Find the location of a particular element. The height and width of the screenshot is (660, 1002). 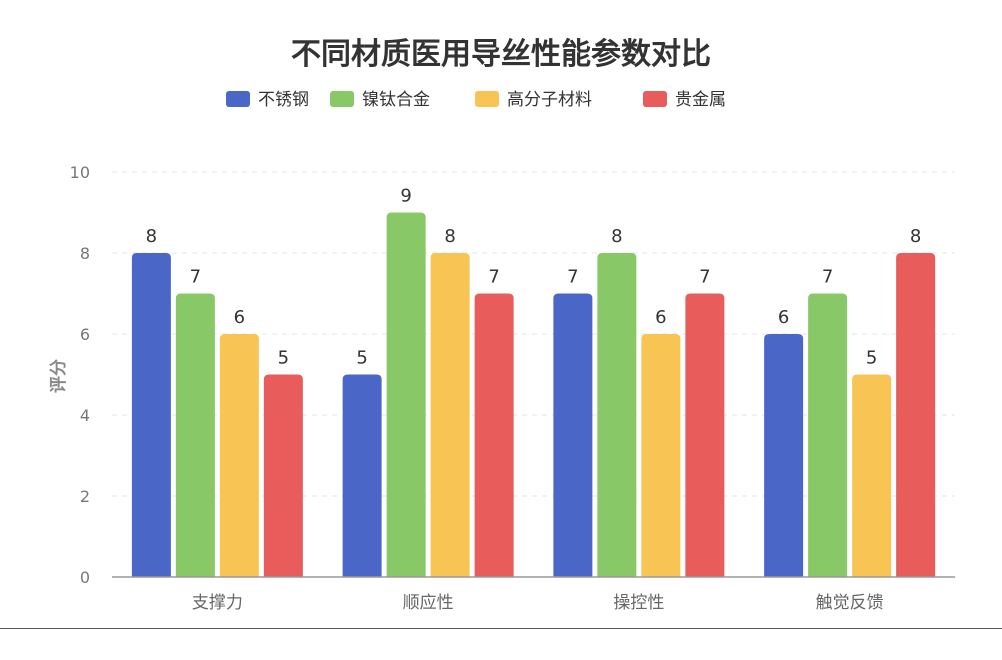

data-label-2-2: 6 is located at coordinates (660, 317).